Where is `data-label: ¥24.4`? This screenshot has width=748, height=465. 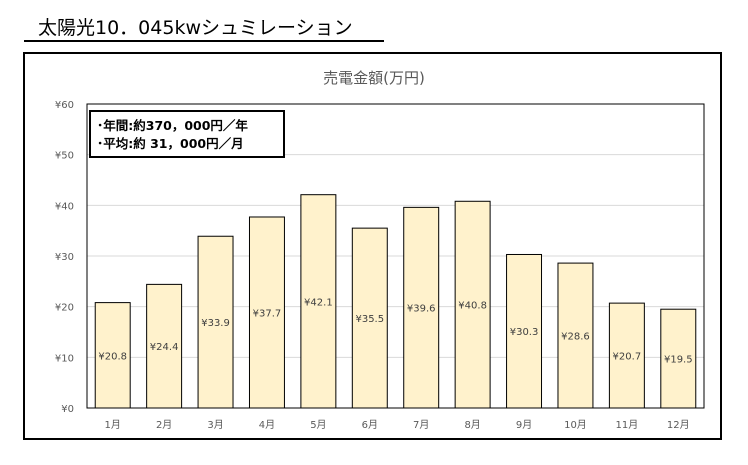 data-label: ¥24.4 is located at coordinates (164, 347).